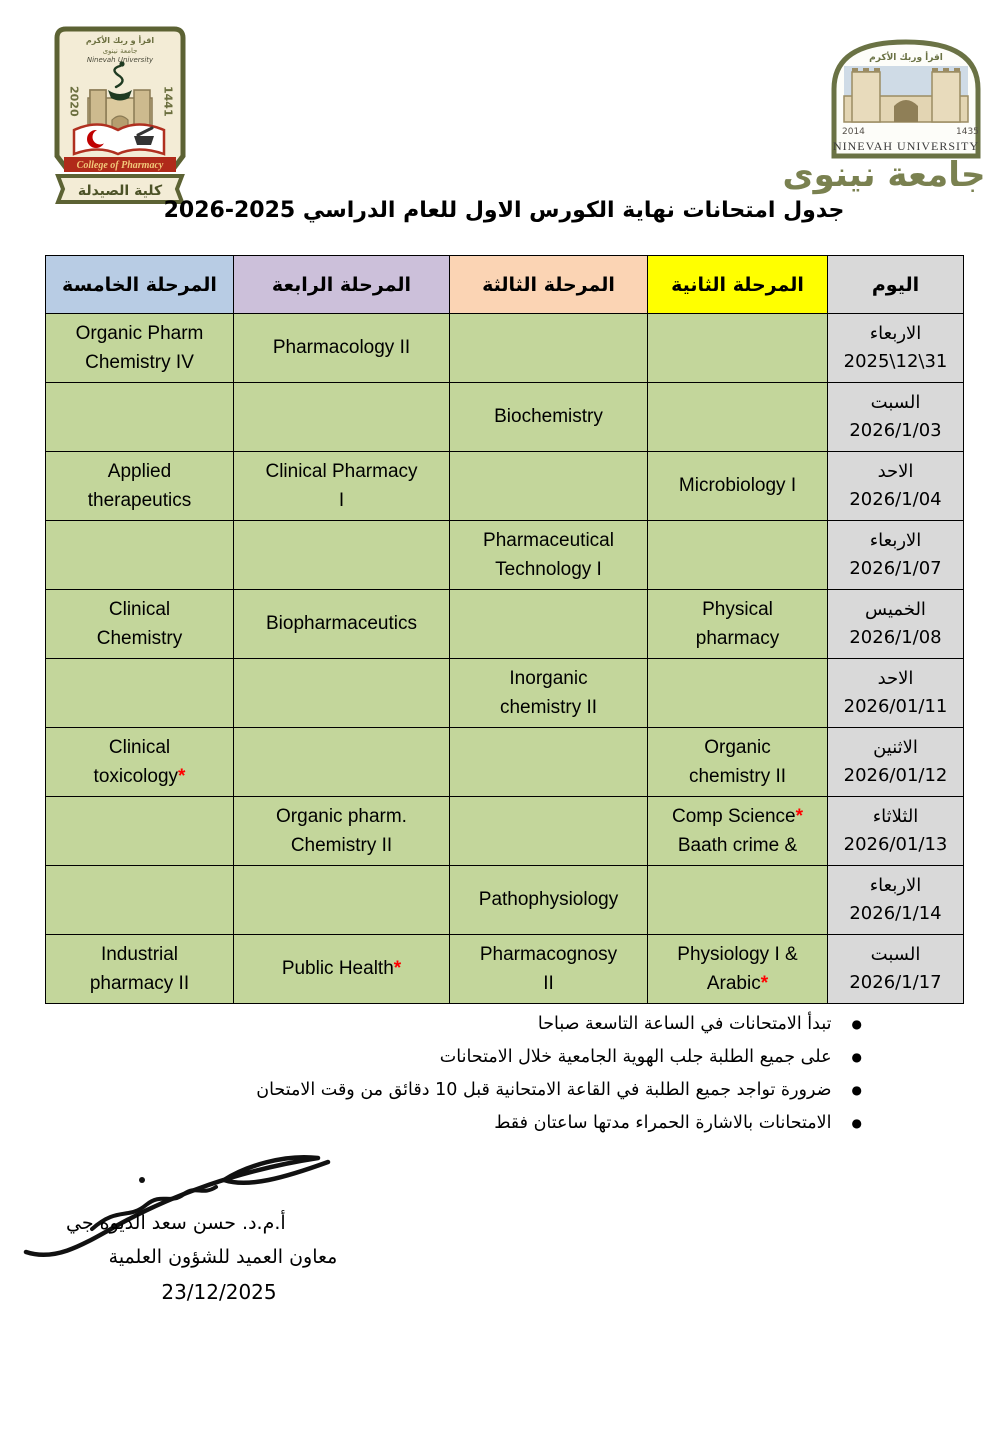 The image size is (1008, 1434). What do you see at coordinates (895, 982) in the screenshot?
I see `exam-date: 2026/1/17` at bounding box center [895, 982].